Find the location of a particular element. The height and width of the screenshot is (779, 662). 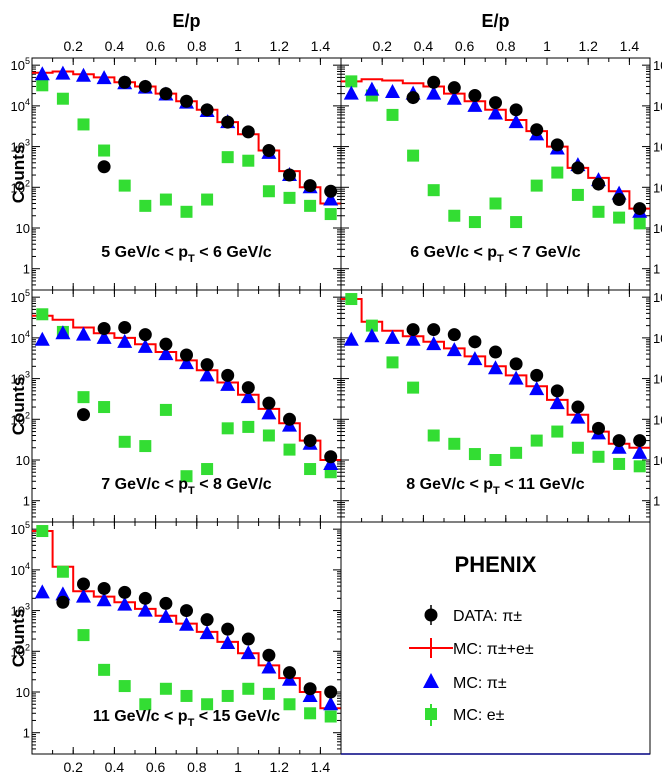

y-tick-label: 102 is located at coordinates (657, 186).